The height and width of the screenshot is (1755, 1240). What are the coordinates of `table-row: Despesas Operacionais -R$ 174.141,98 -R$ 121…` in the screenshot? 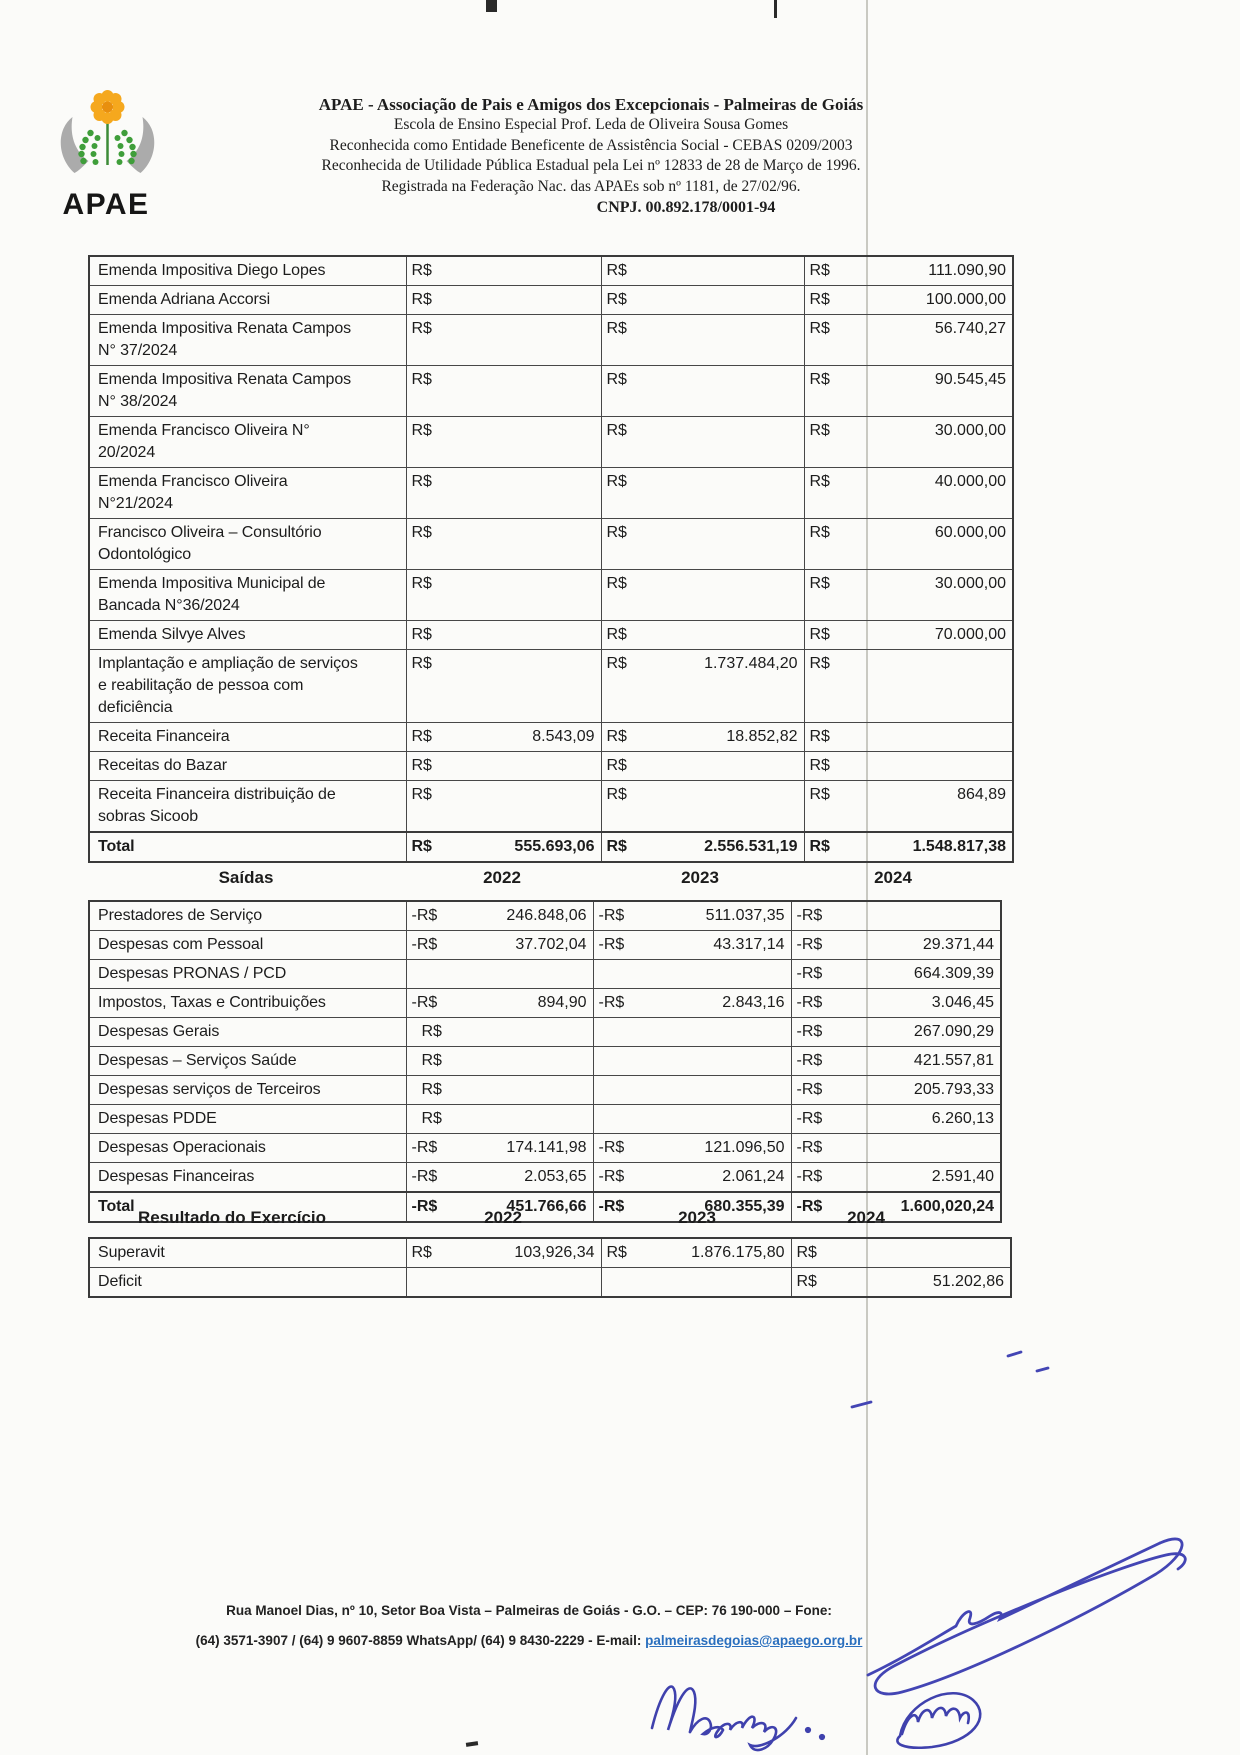 It's located at (545, 1148).